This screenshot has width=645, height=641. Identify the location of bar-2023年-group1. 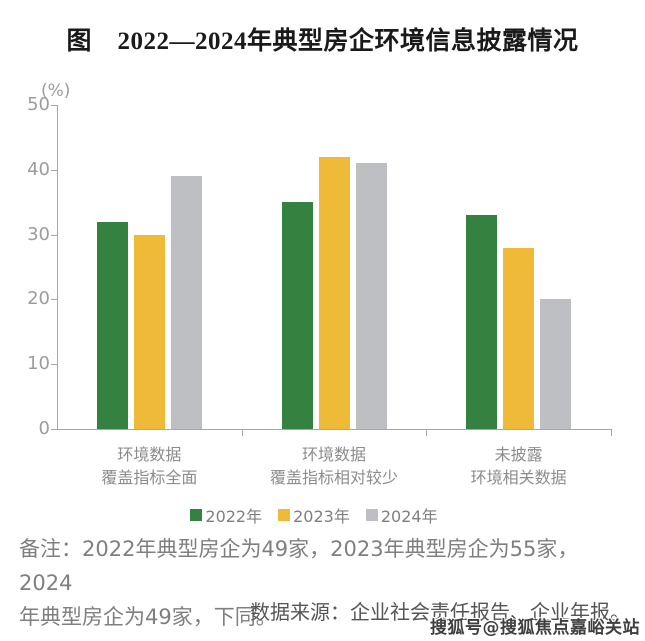
(149, 332).